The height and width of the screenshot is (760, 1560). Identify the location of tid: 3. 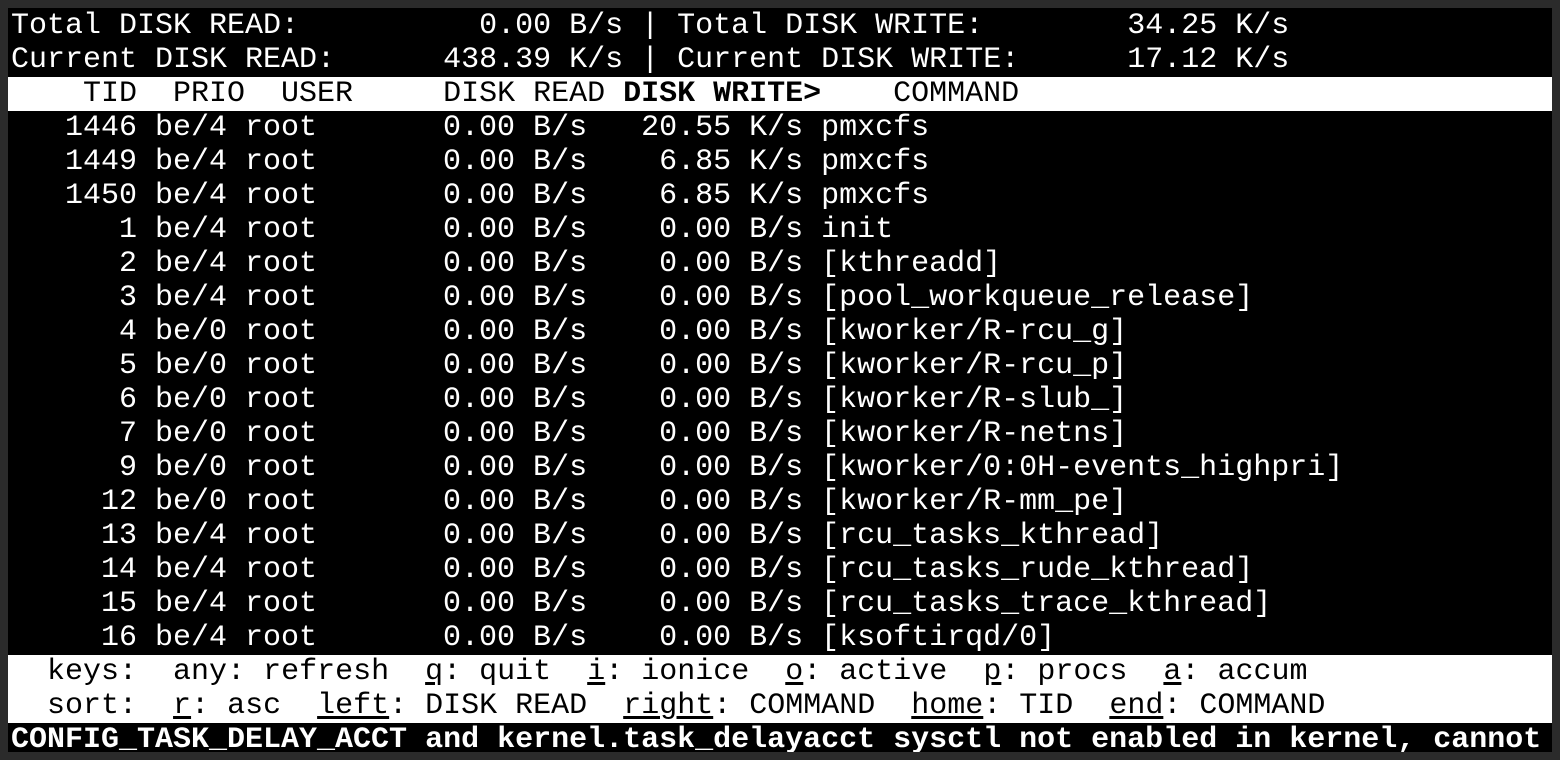
(128, 298).